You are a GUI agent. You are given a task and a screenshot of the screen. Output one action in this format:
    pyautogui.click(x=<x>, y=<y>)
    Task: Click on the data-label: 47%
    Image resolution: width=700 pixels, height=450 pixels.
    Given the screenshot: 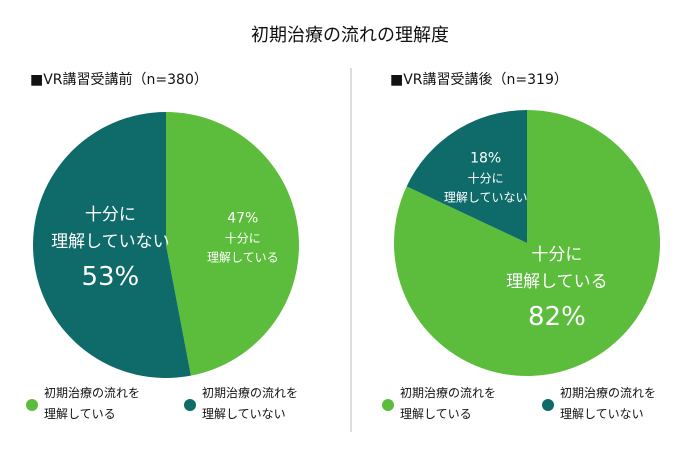 What is the action you would take?
    pyautogui.click(x=243, y=218)
    